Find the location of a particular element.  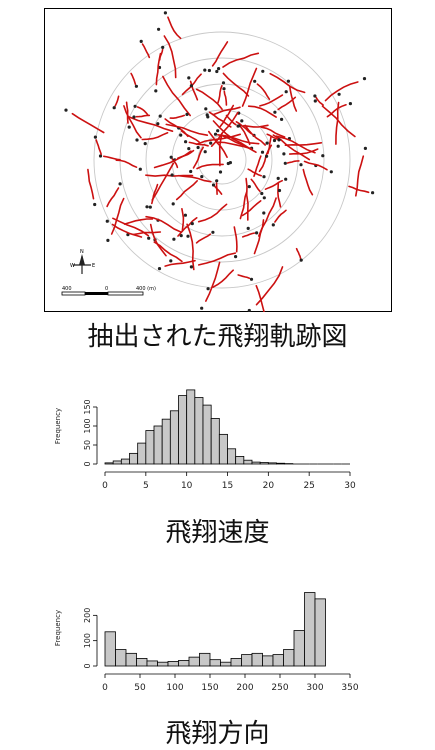

direction-histogram-plot: 0 50 100 150 200 250 300 350 0 100 200 Frequency is located at coordinates (206, 642).